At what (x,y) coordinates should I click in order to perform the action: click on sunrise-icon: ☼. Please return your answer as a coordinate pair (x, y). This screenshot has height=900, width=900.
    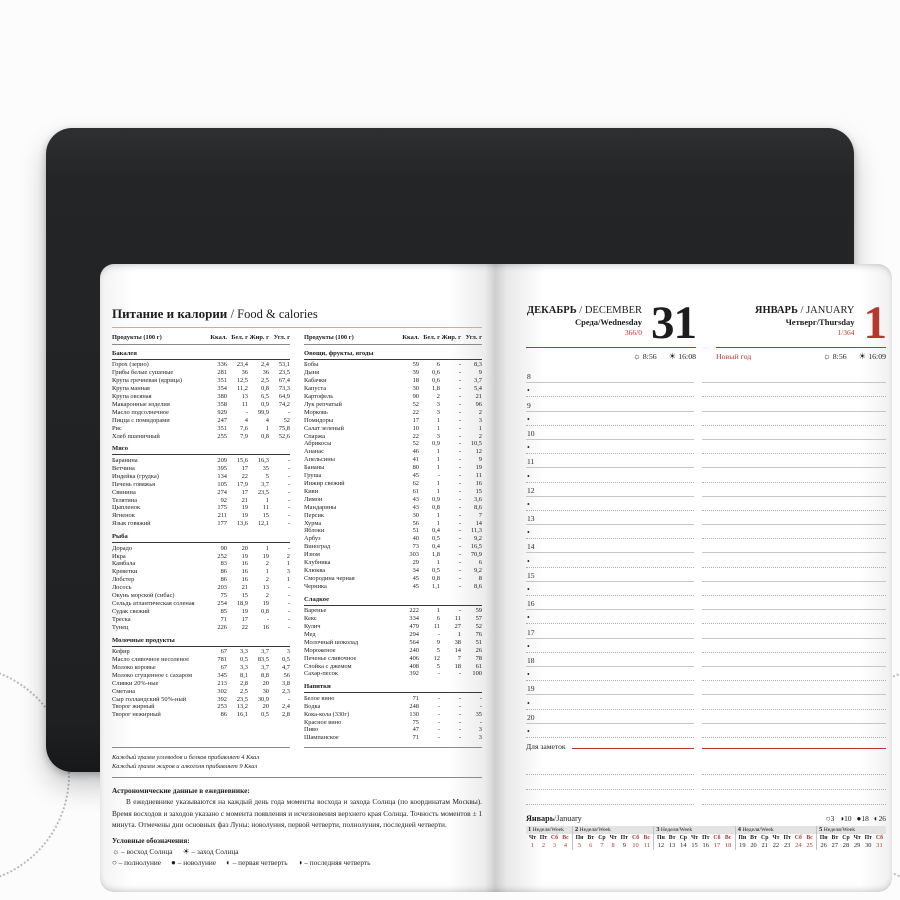
    Looking at the image, I should click on (637, 356).